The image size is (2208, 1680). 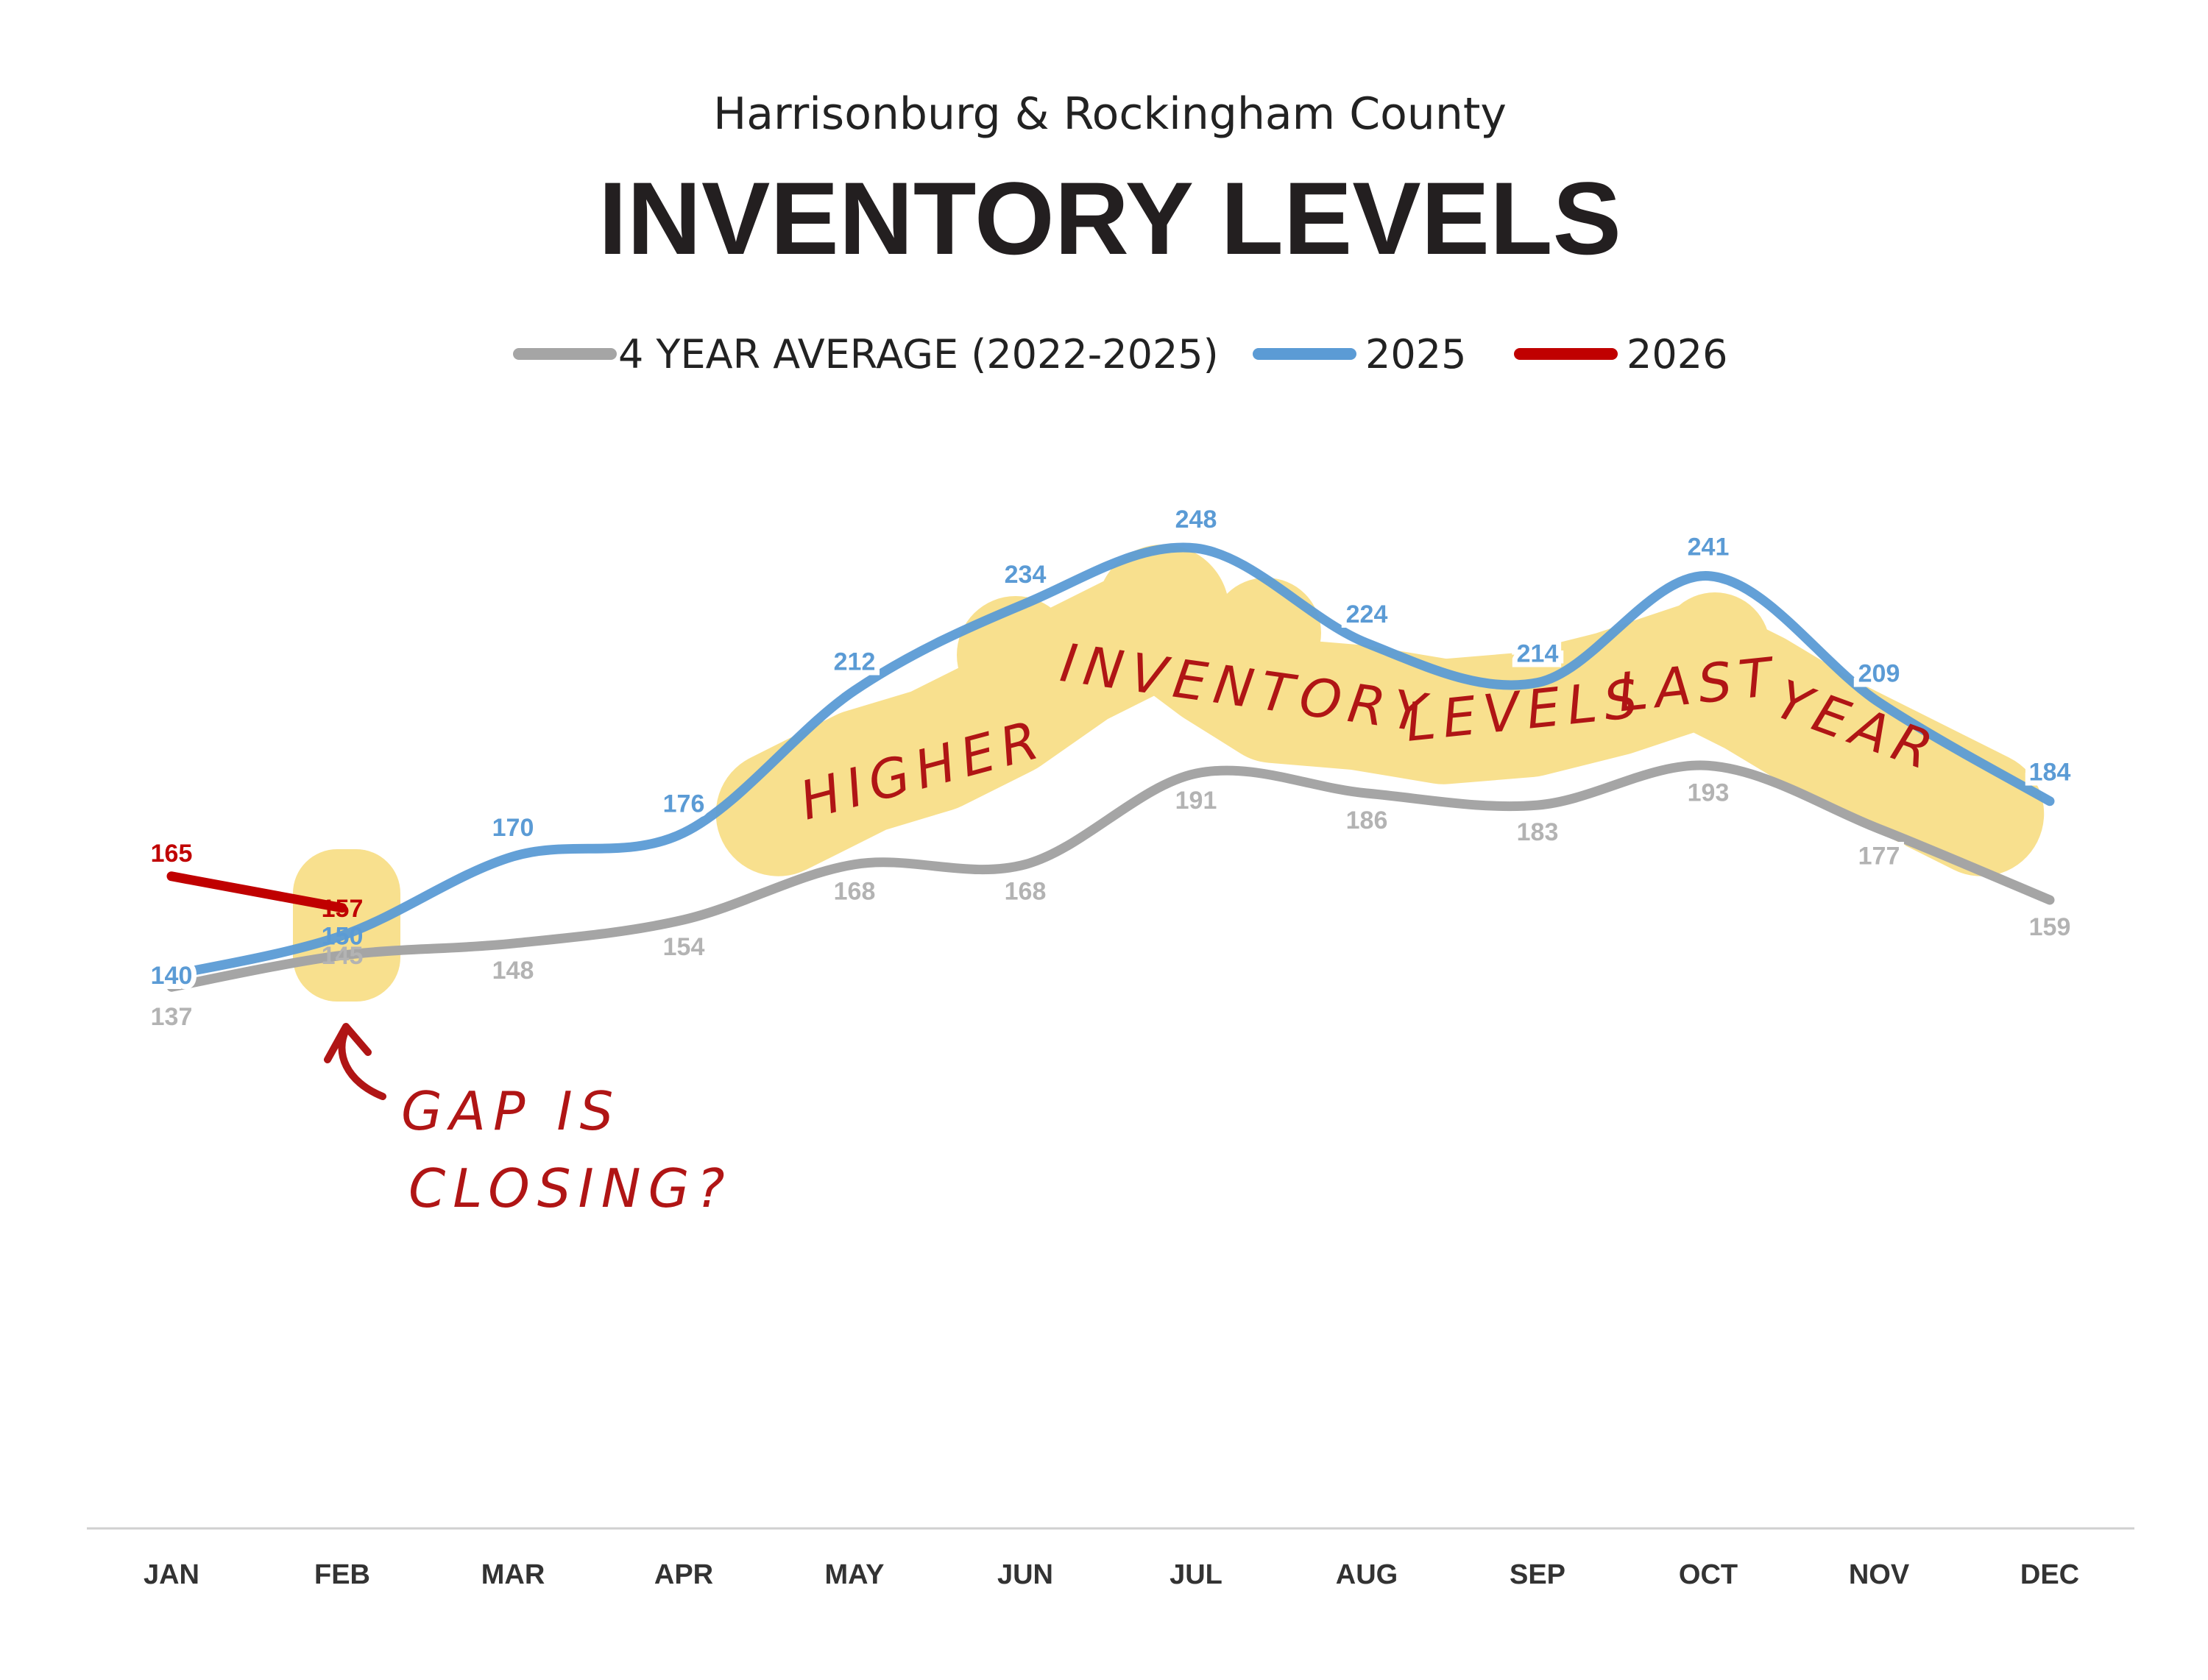 I want to click on data-label: 241, so click(x=1709, y=547).